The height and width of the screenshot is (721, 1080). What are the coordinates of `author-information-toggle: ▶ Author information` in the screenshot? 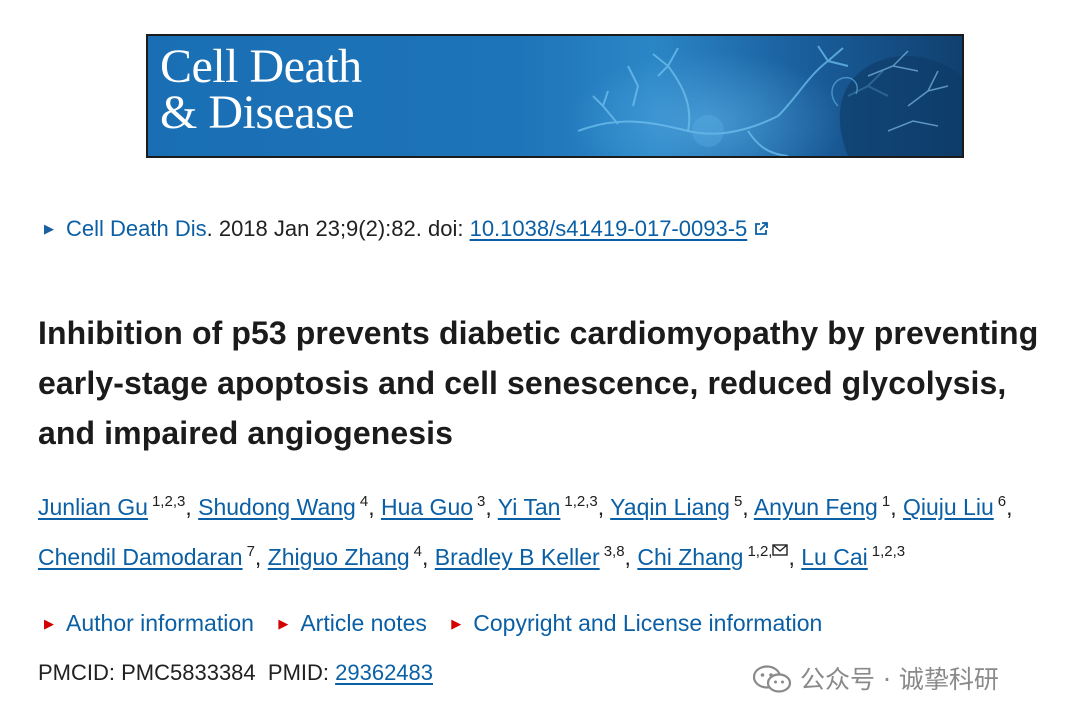 It's located at (149, 623).